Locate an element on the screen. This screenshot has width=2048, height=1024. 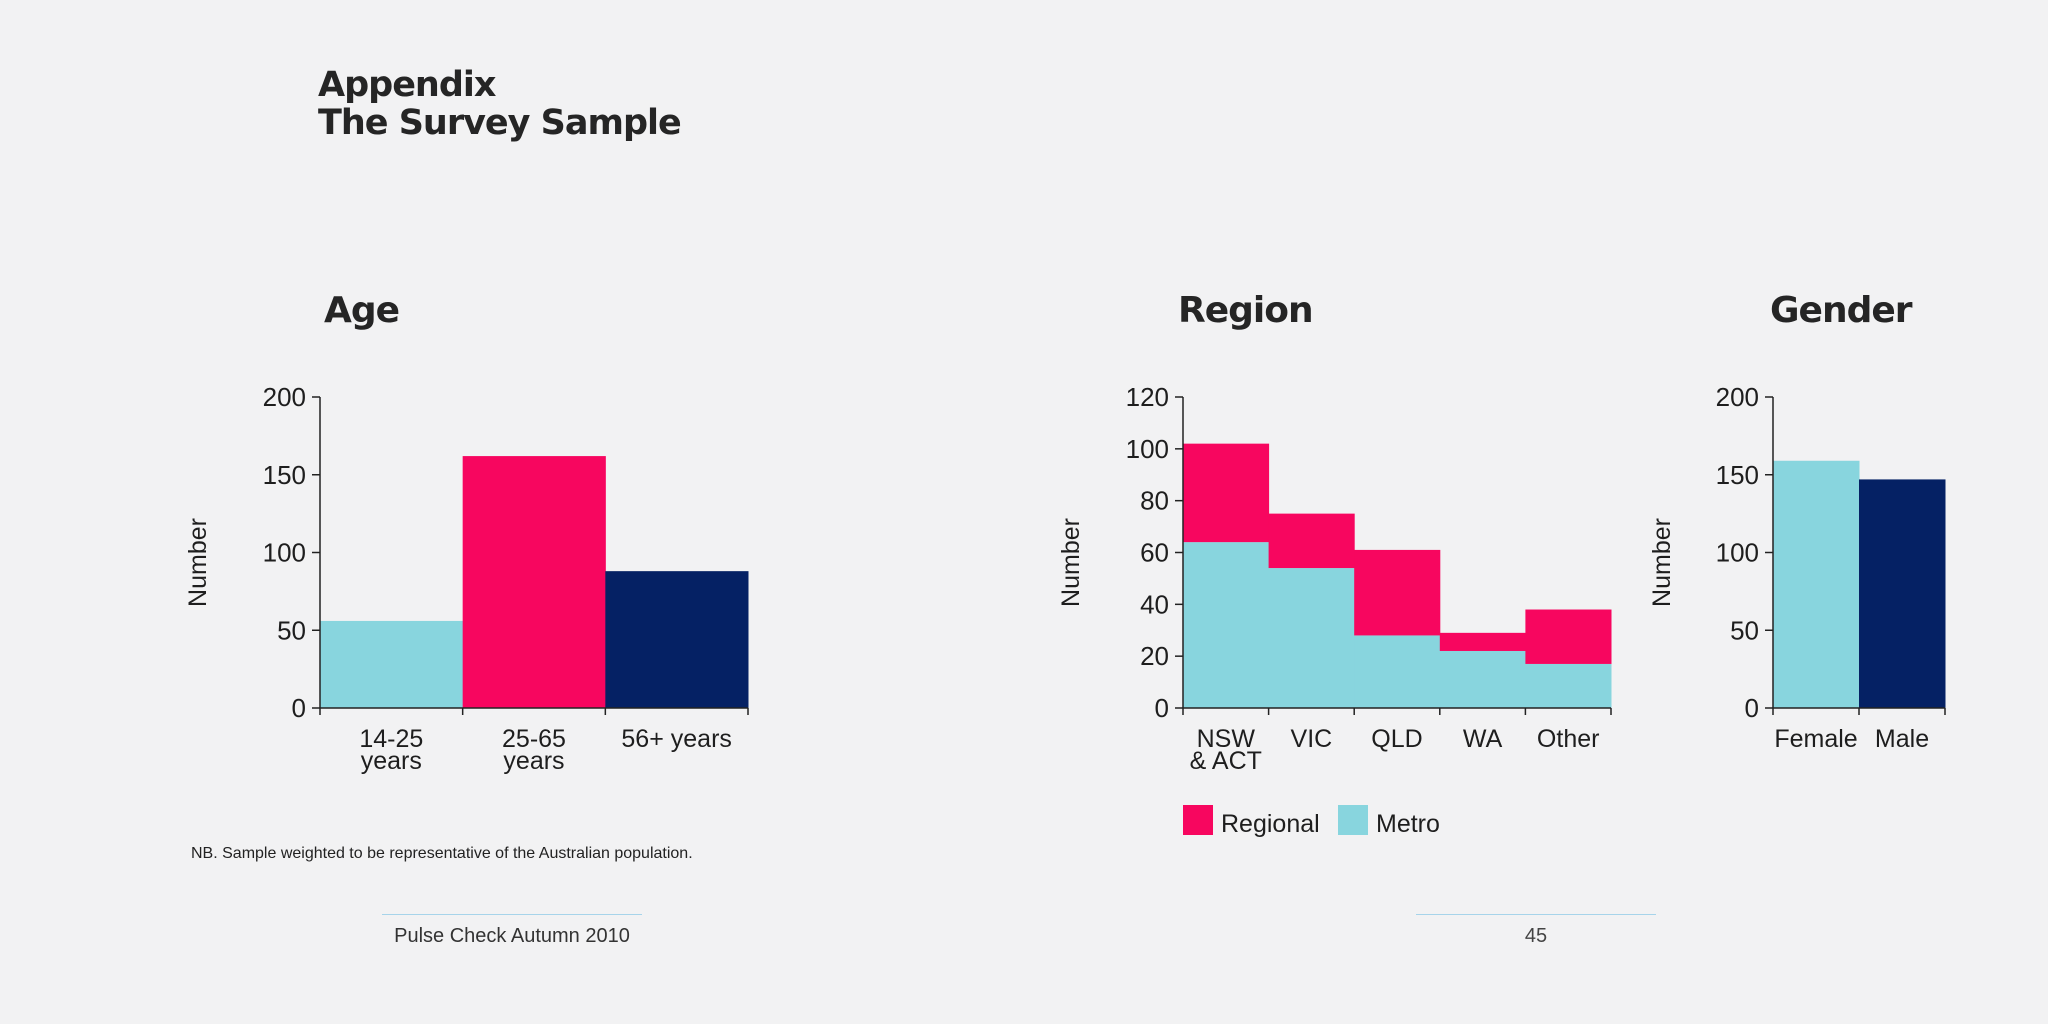
region-legend-swatch-metro is located at coordinates (1353, 820).